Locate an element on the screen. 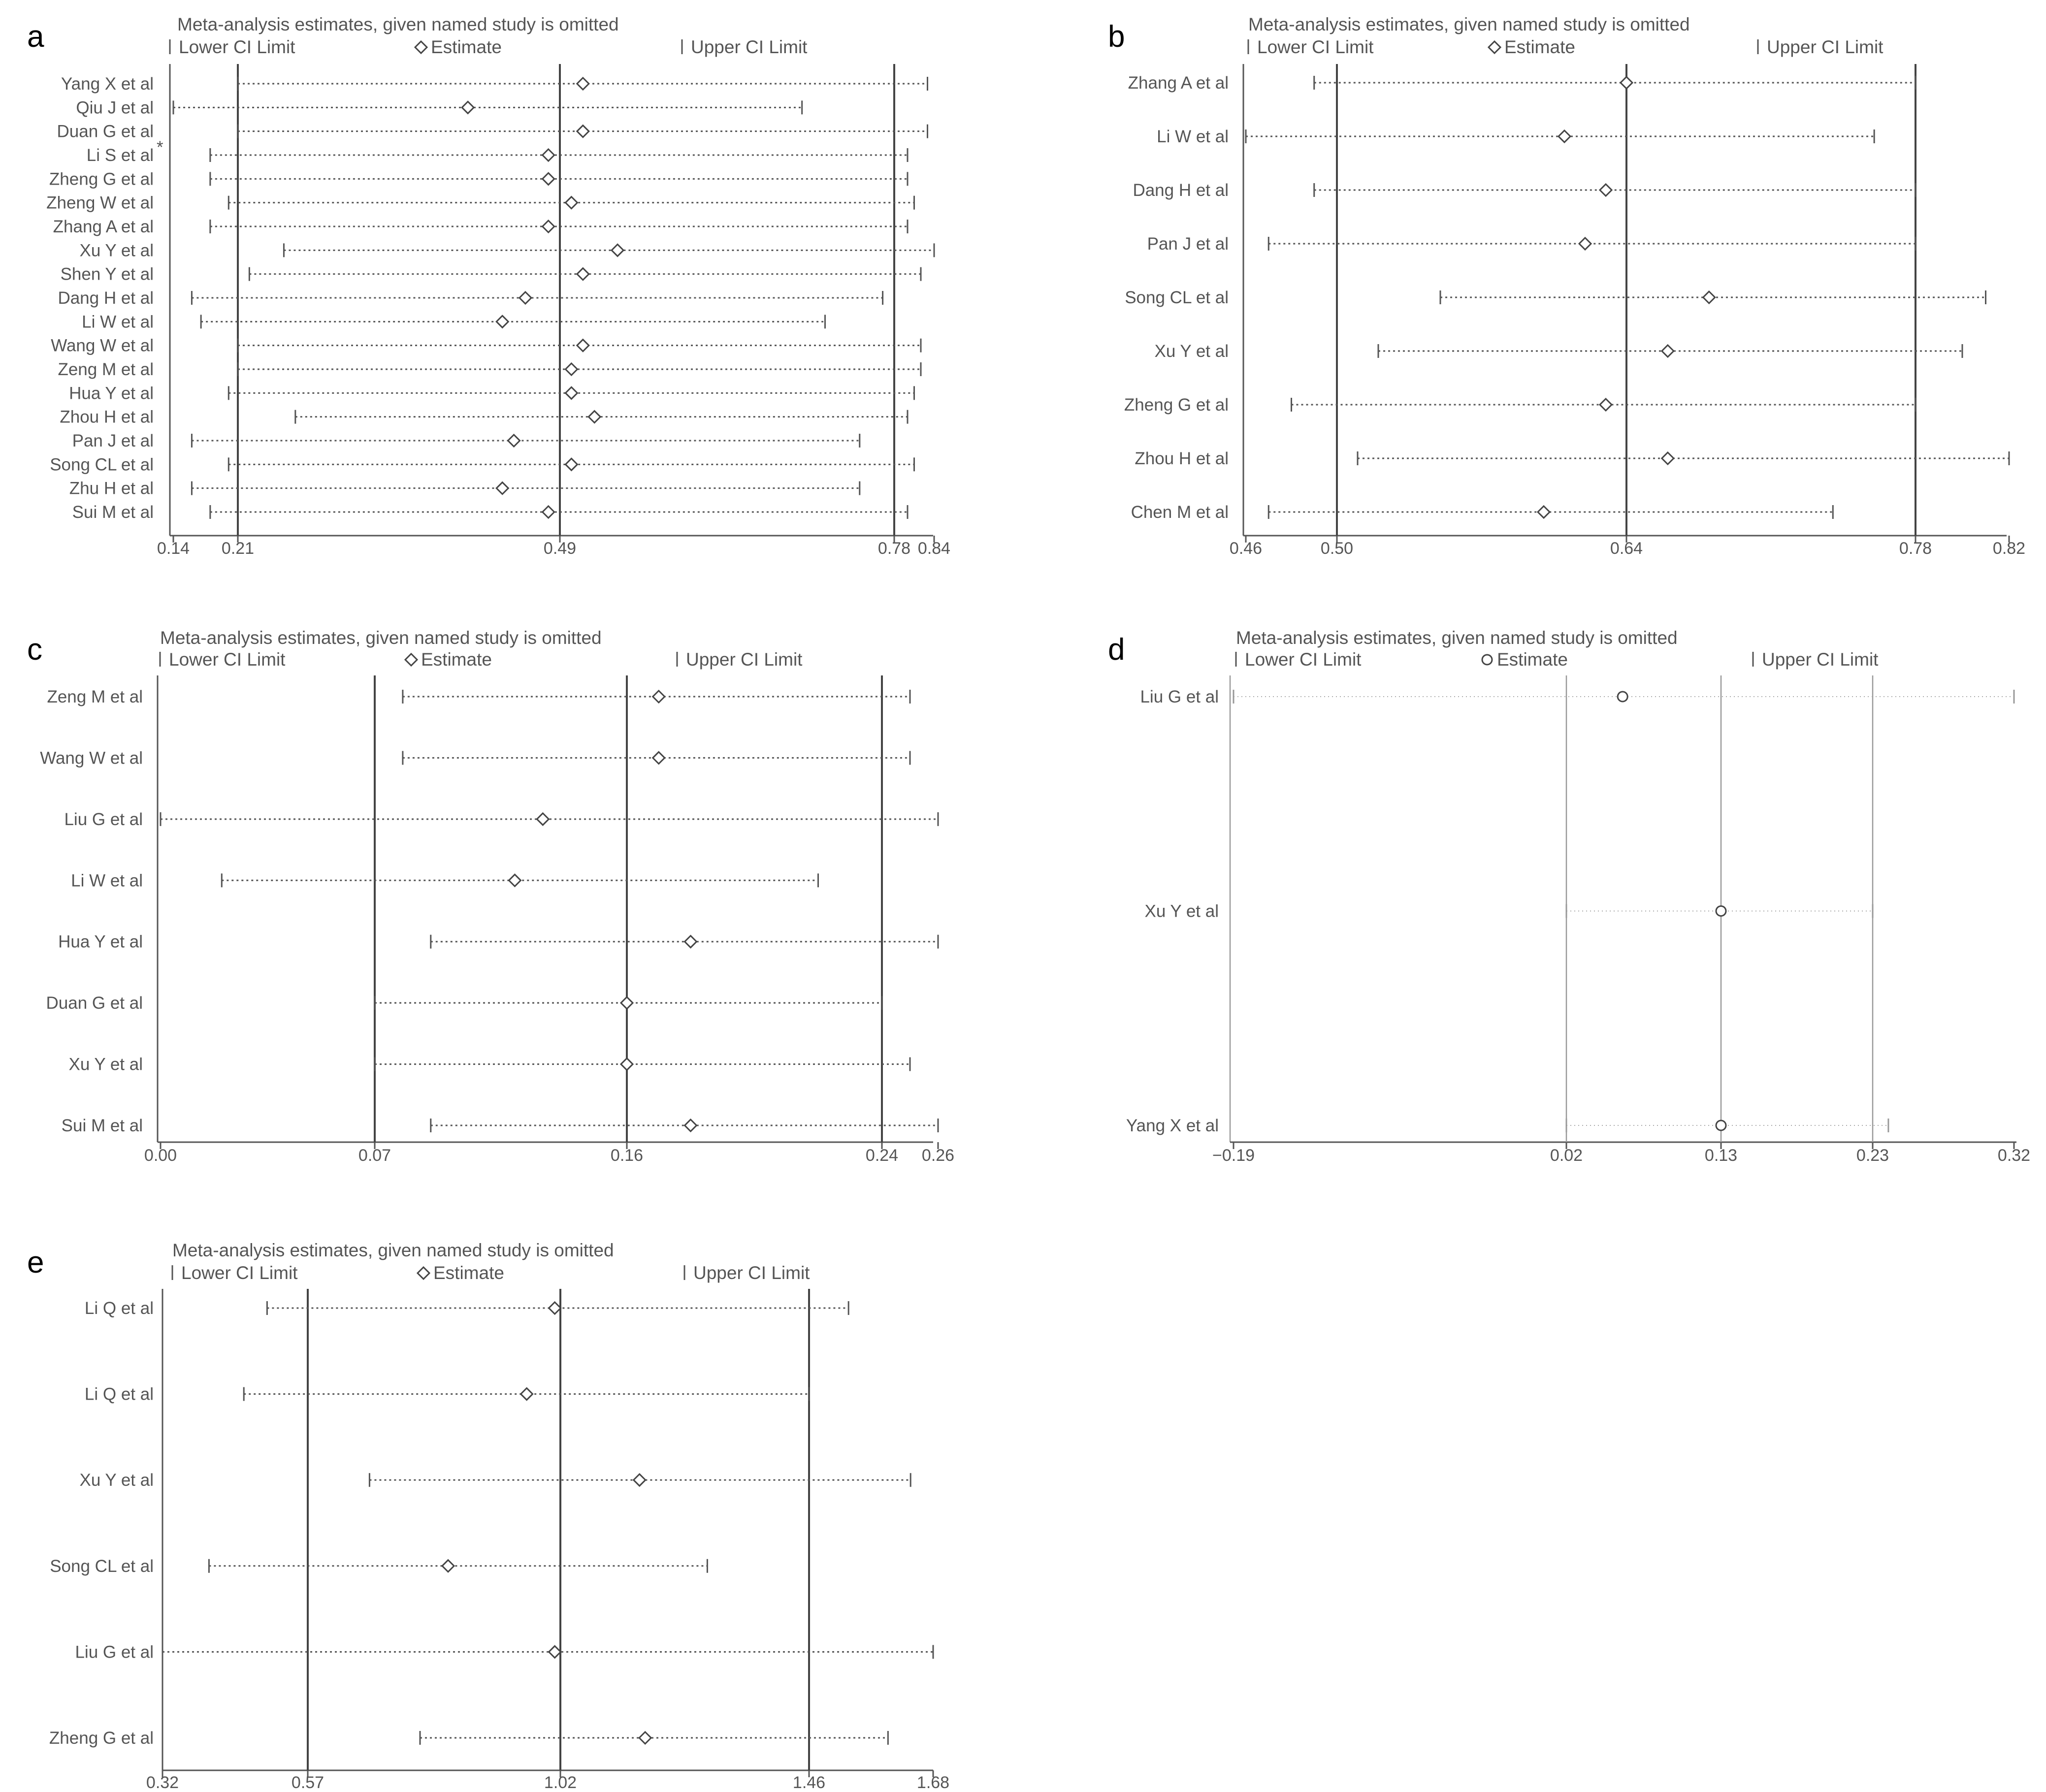  x-tick-label: 0.26 is located at coordinates (938, 1155).